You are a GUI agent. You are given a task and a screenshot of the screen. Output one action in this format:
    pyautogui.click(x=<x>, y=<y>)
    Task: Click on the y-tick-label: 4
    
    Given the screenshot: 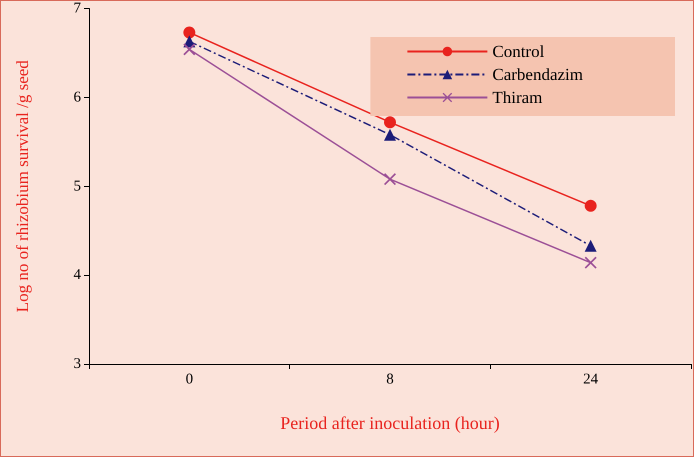 What is the action you would take?
    pyautogui.click(x=78, y=275)
    